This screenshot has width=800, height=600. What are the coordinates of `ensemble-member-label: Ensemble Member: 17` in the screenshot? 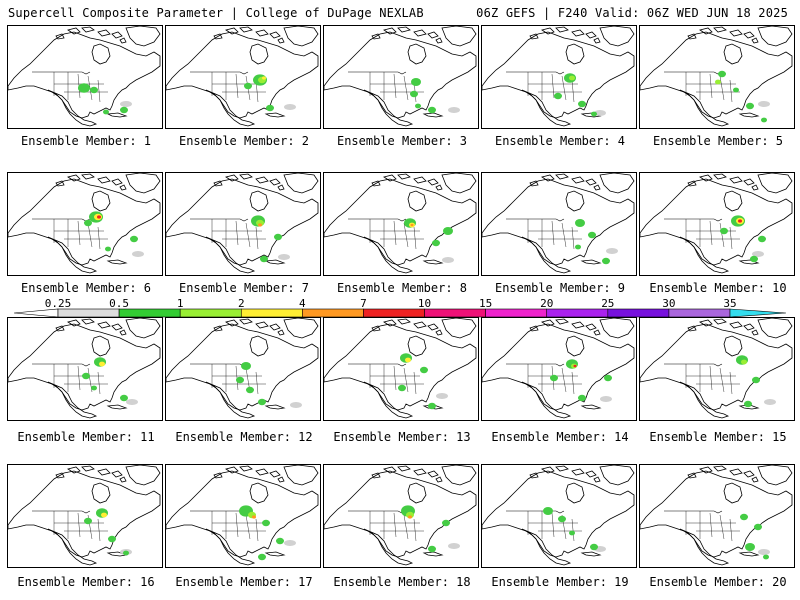 It's located at (244, 582).